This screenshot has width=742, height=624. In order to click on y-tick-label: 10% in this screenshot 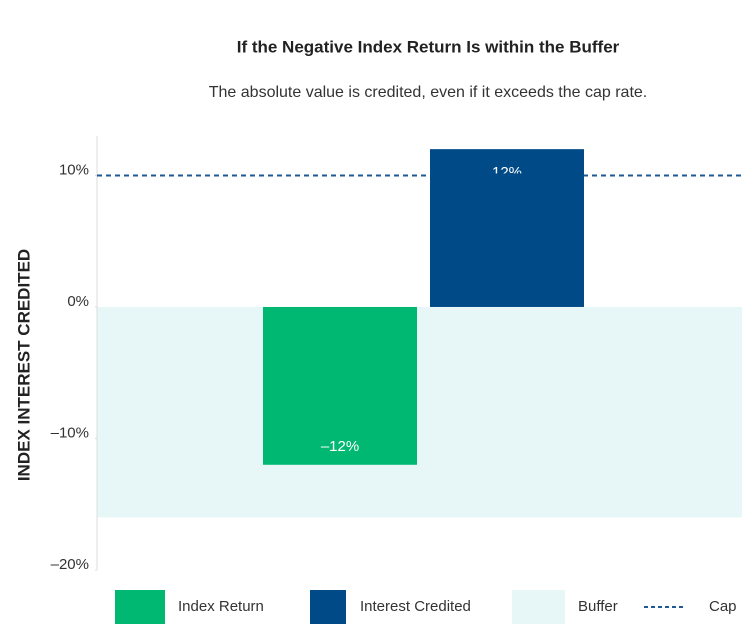, I will do `click(74, 169)`.